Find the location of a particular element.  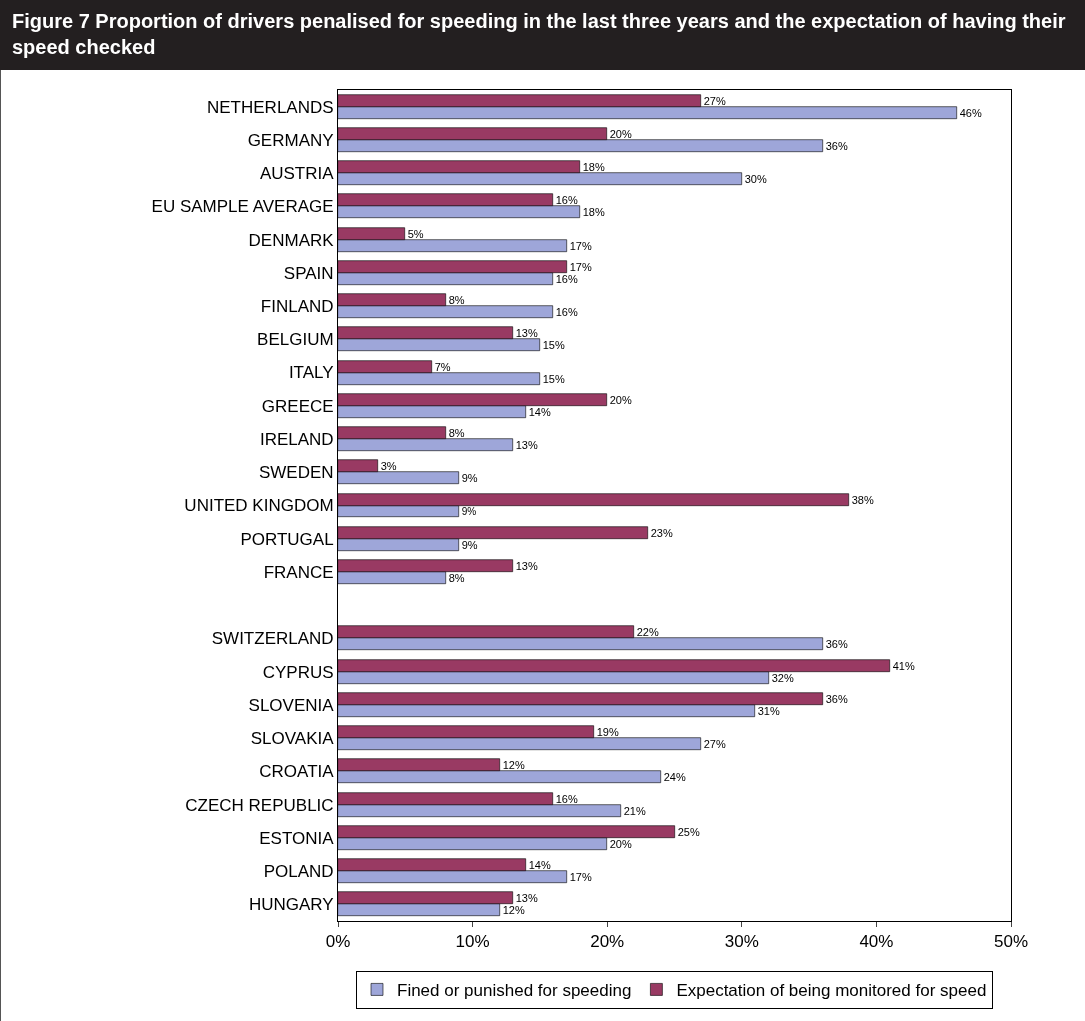

y-tick-label: HUNGARY is located at coordinates (291, 905).